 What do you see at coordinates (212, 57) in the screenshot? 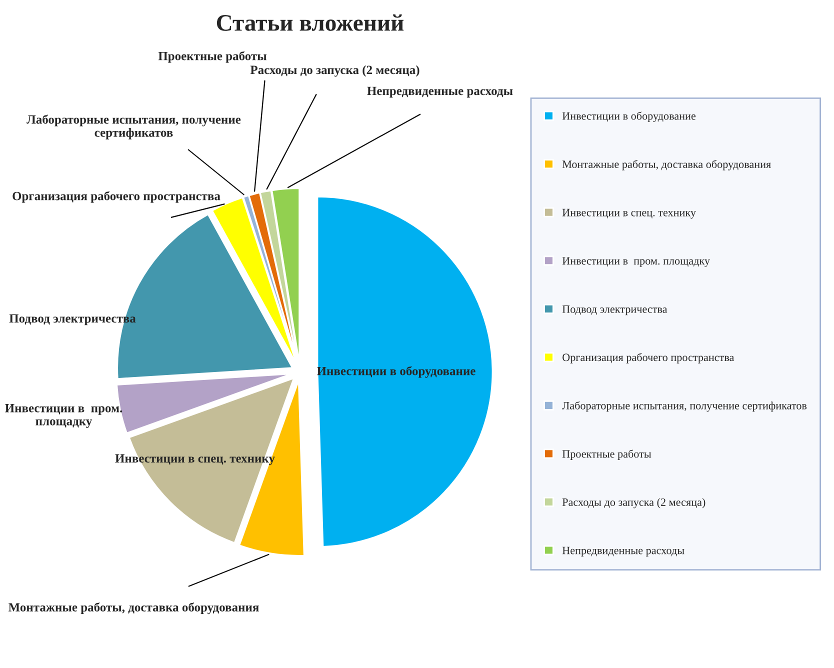
I see `category-label: Проектные работы` at bounding box center [212, 57].